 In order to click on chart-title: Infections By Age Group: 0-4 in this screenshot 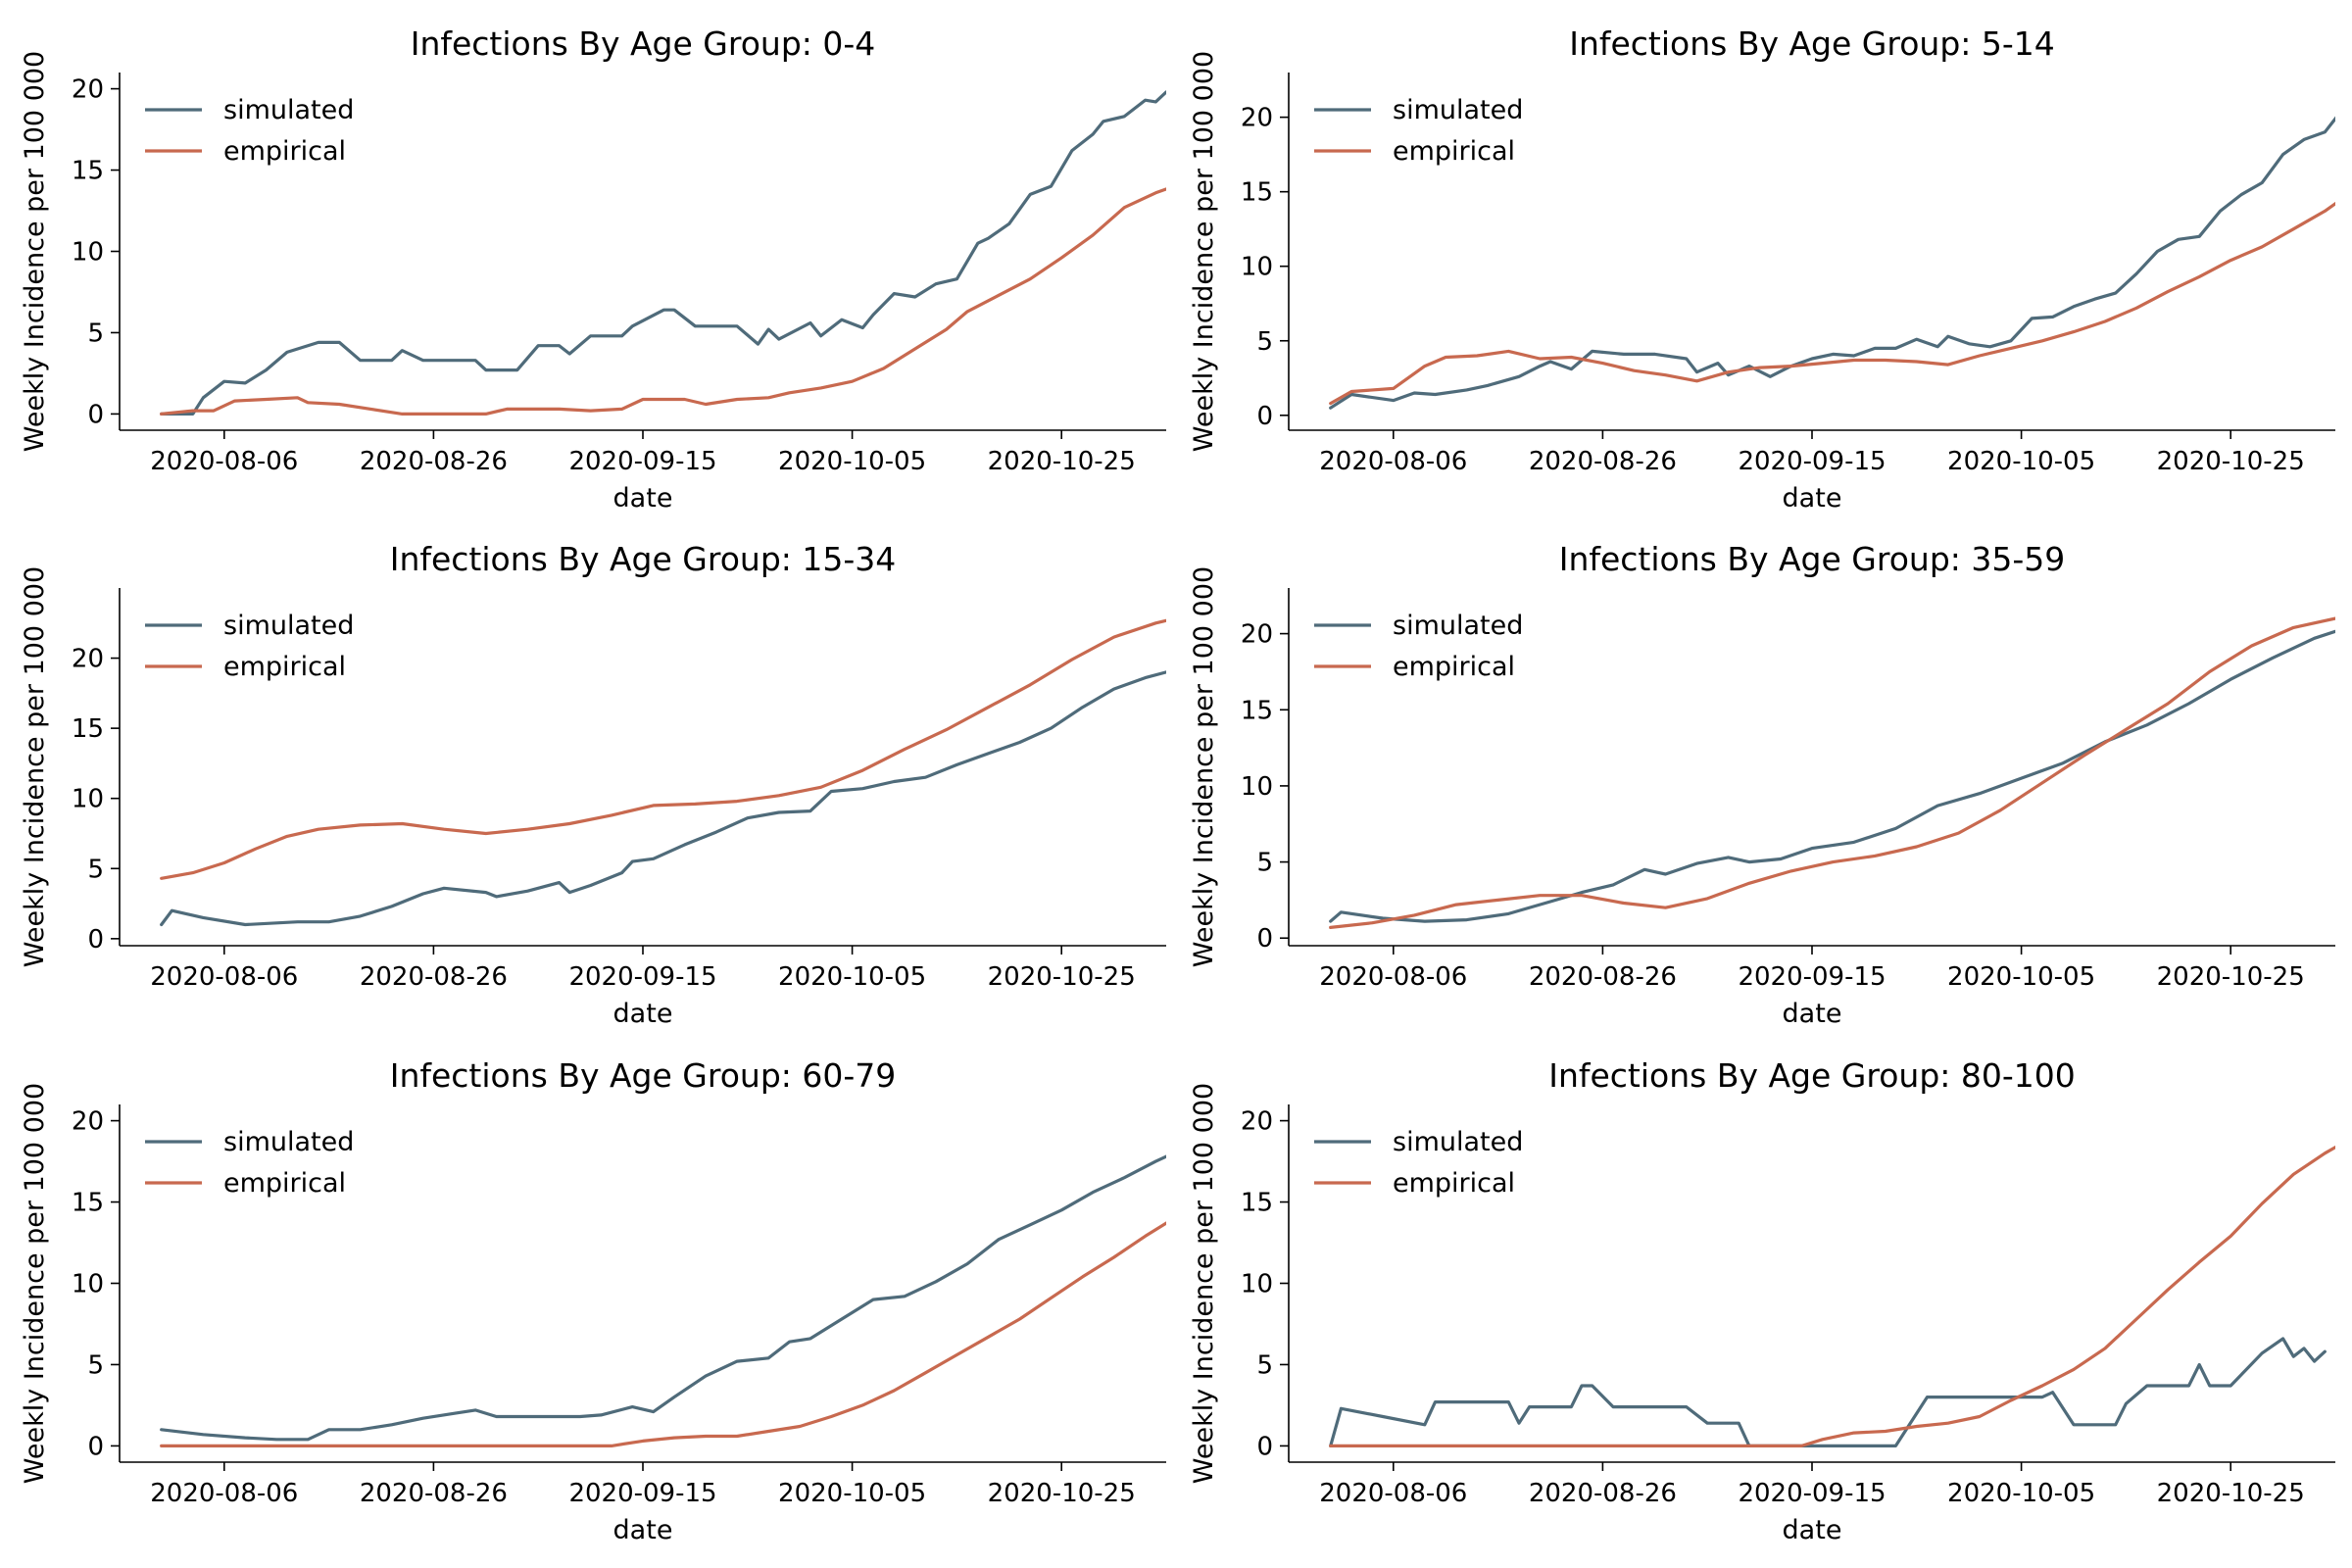, I will do `click(643, 43)`.